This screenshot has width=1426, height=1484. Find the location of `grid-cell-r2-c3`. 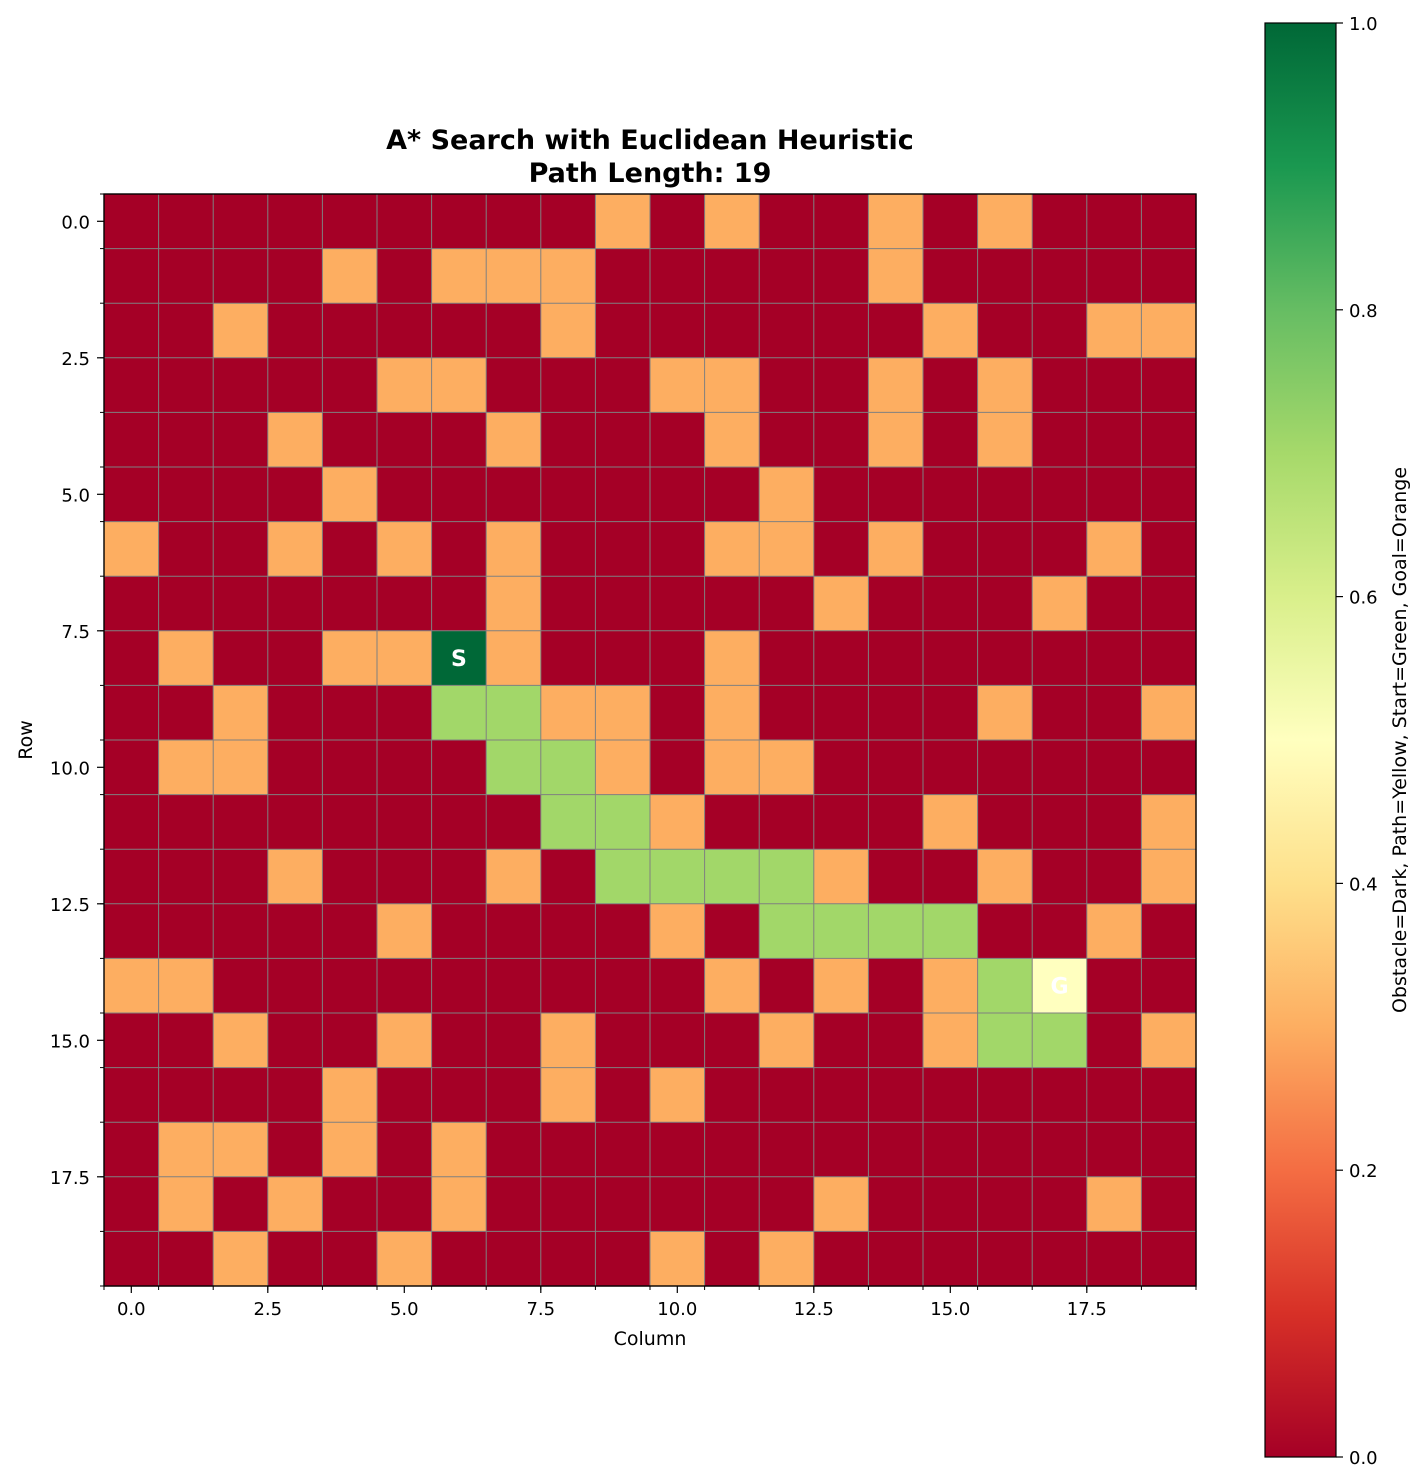

grid-cell-r2-c3 is located at coordinates (295, 331).